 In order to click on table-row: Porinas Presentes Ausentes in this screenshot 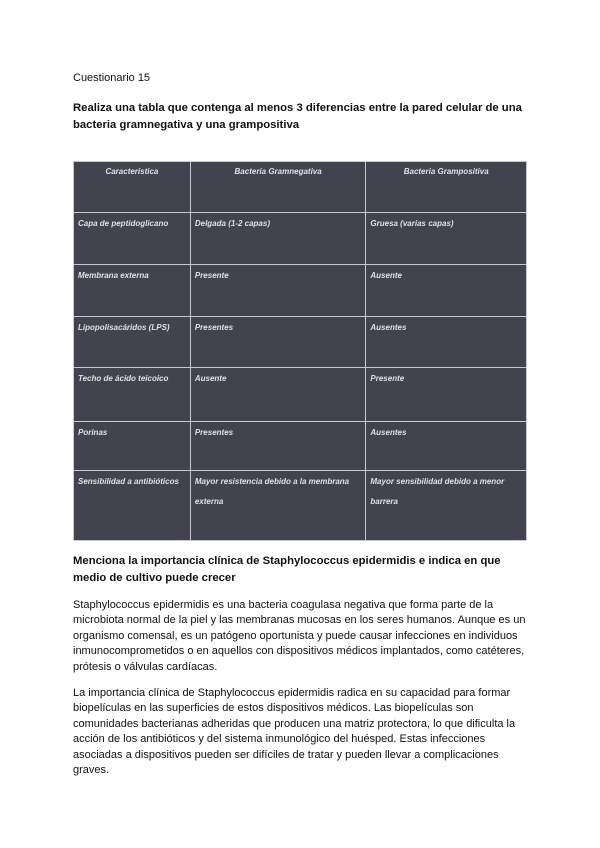, I will do `click(300, 446)`.